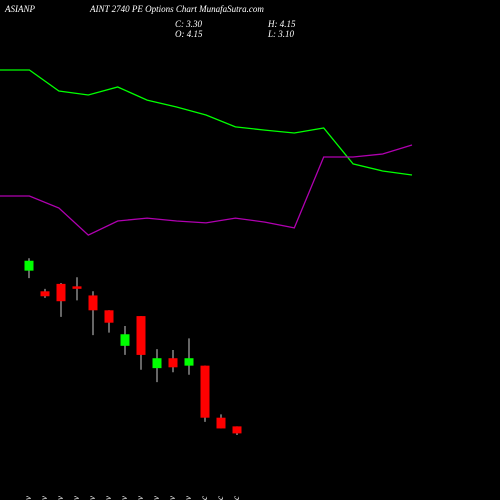 The height and width of the screenshot is (500, 500). I want to click on summary-high: H: 4.15, so click(281, 24).